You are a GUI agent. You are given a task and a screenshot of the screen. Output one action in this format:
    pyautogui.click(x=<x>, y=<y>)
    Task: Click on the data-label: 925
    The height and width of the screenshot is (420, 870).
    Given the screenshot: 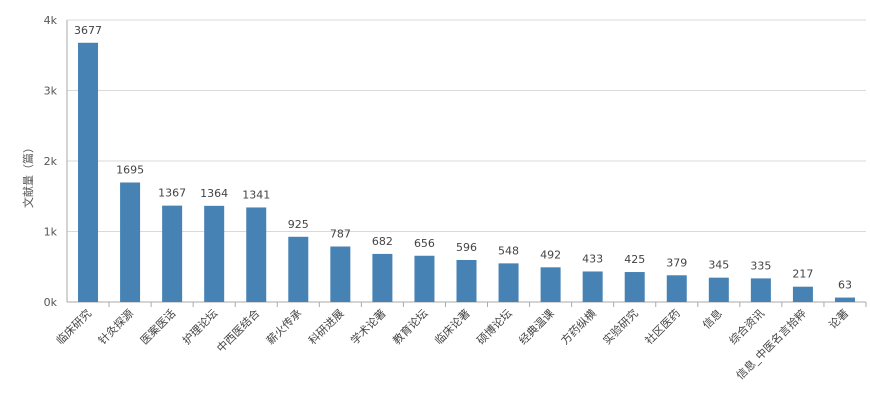 What is the action you would take?
    pyautogui.click(x=298, y=224)
    